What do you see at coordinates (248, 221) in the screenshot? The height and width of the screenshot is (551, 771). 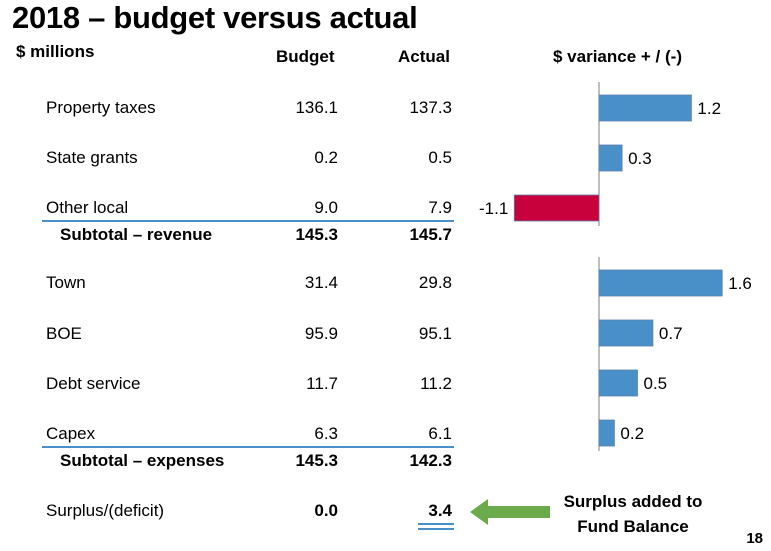 I see `revenue-subtotal-rule` at bounding box center [248, 221].